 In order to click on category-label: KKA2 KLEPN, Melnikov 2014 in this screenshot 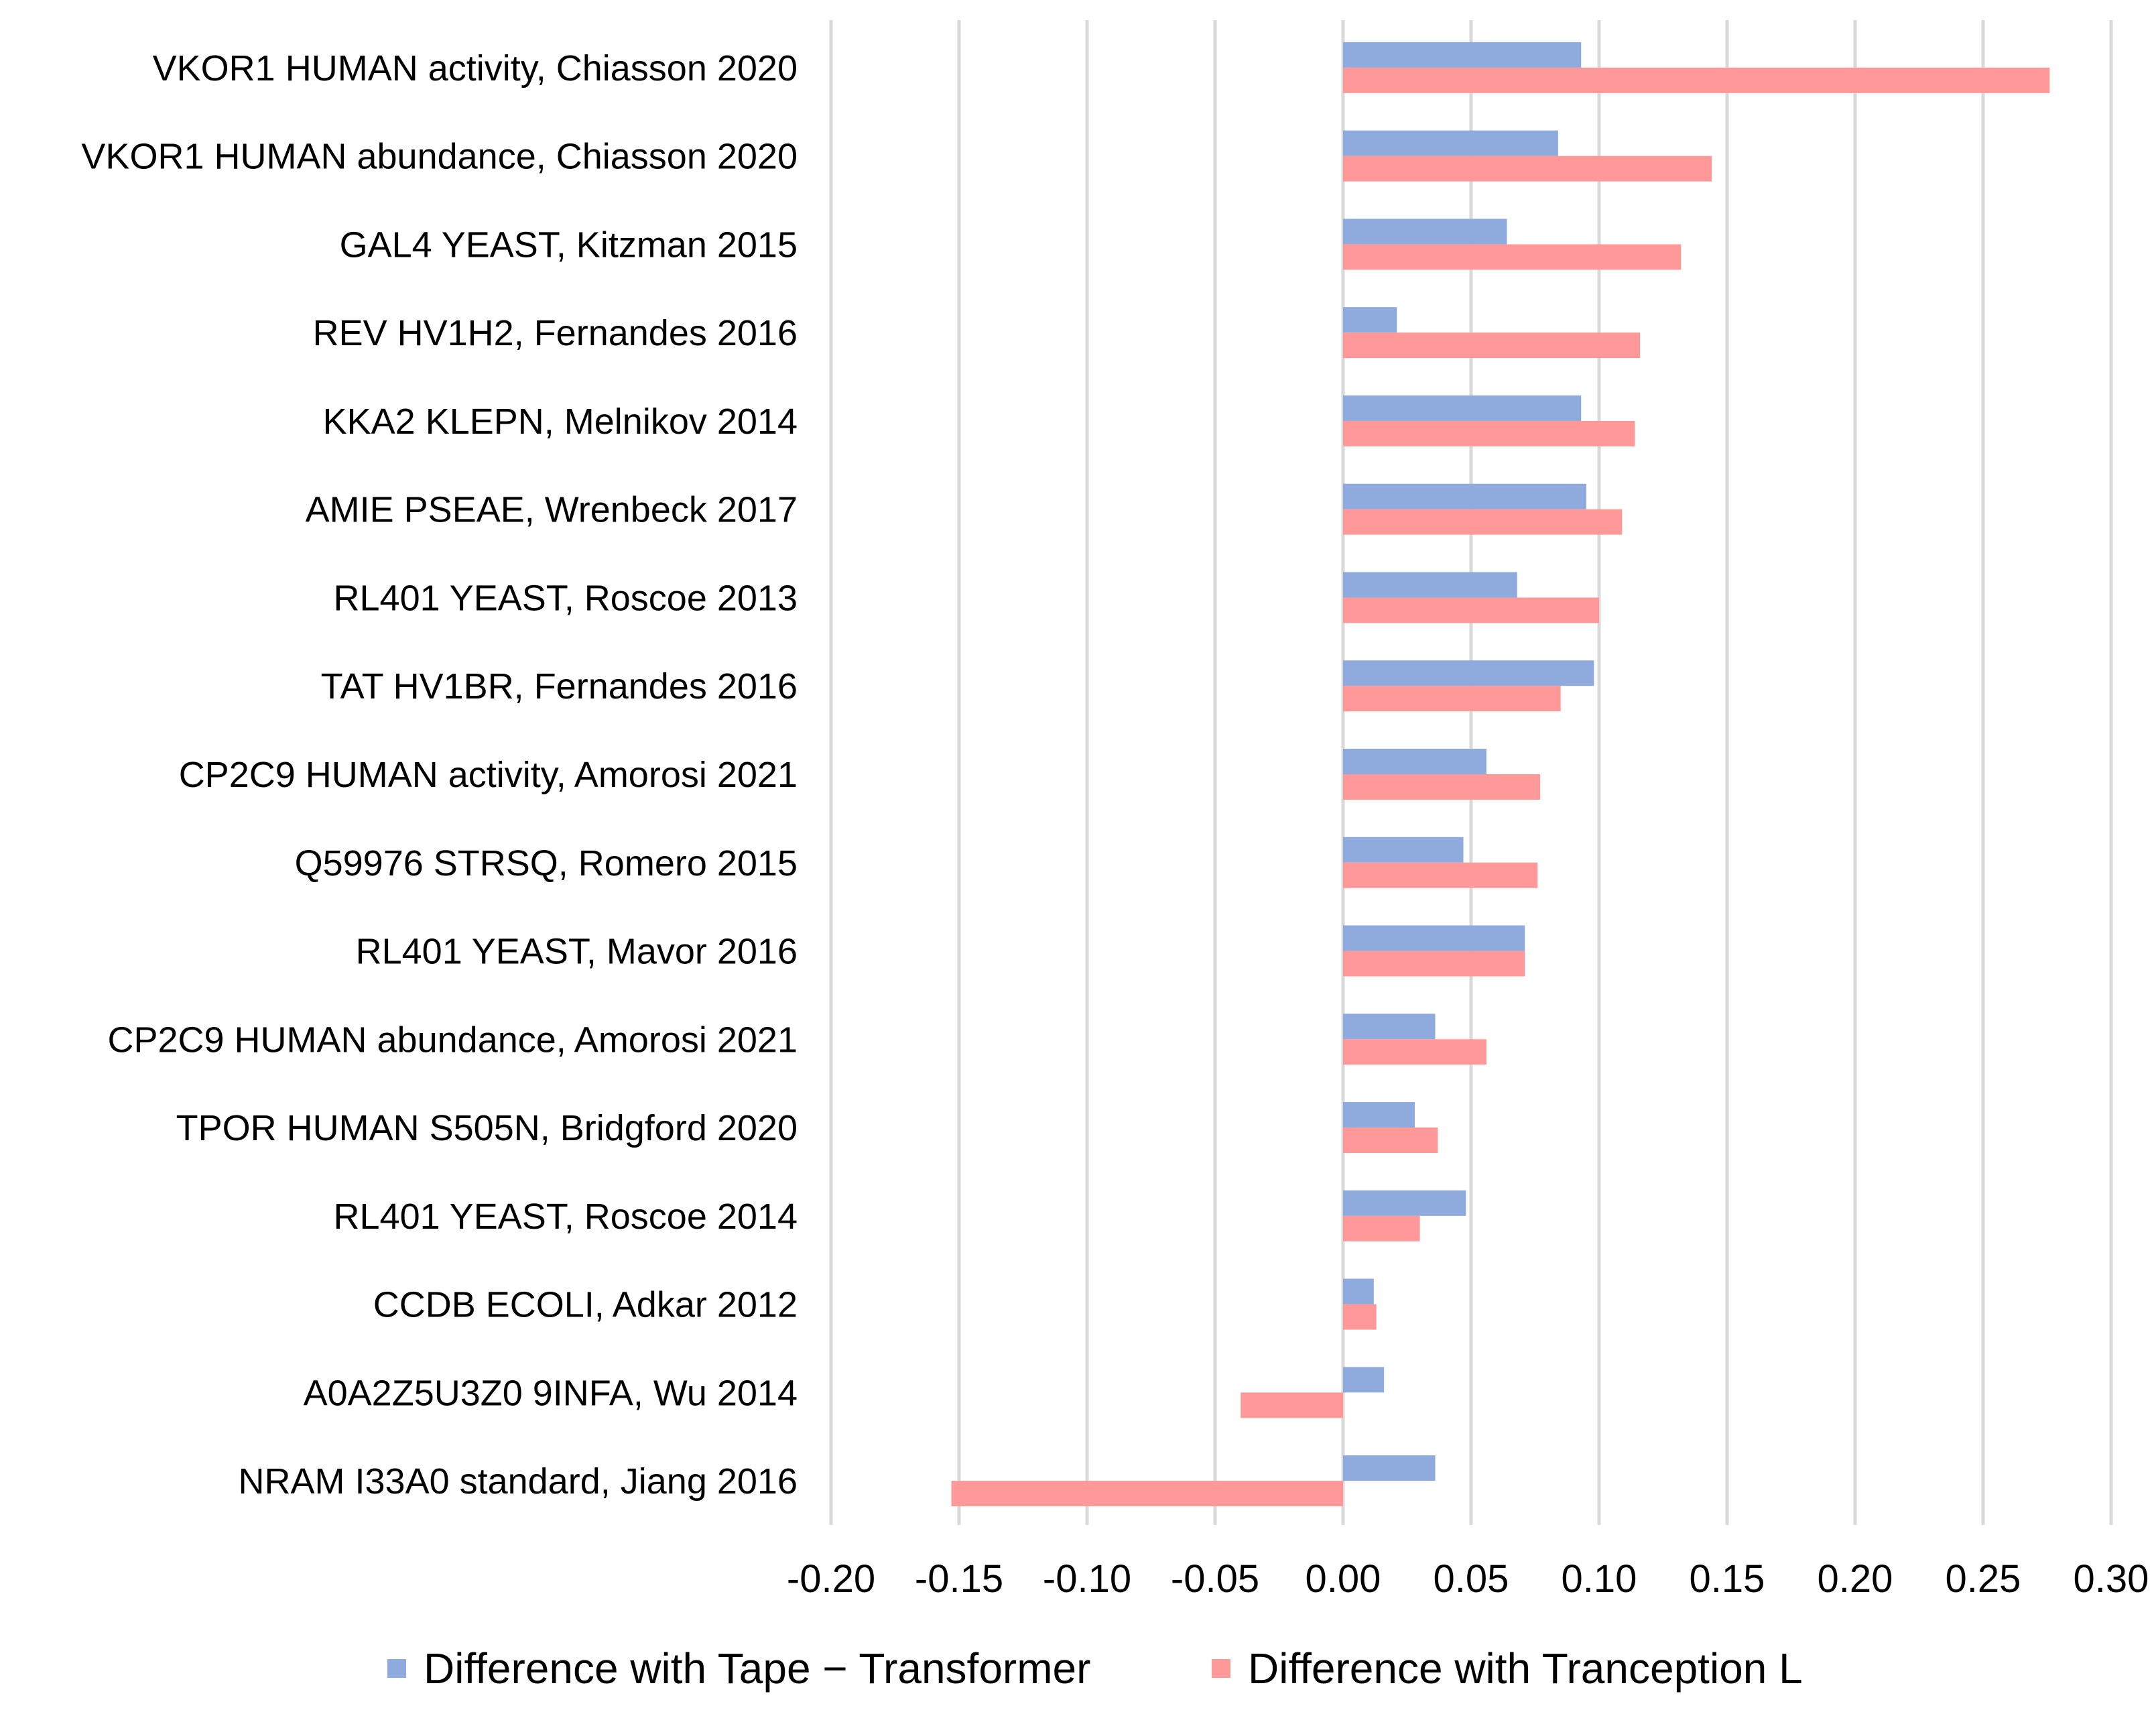, I will do `click(560, 422)`.